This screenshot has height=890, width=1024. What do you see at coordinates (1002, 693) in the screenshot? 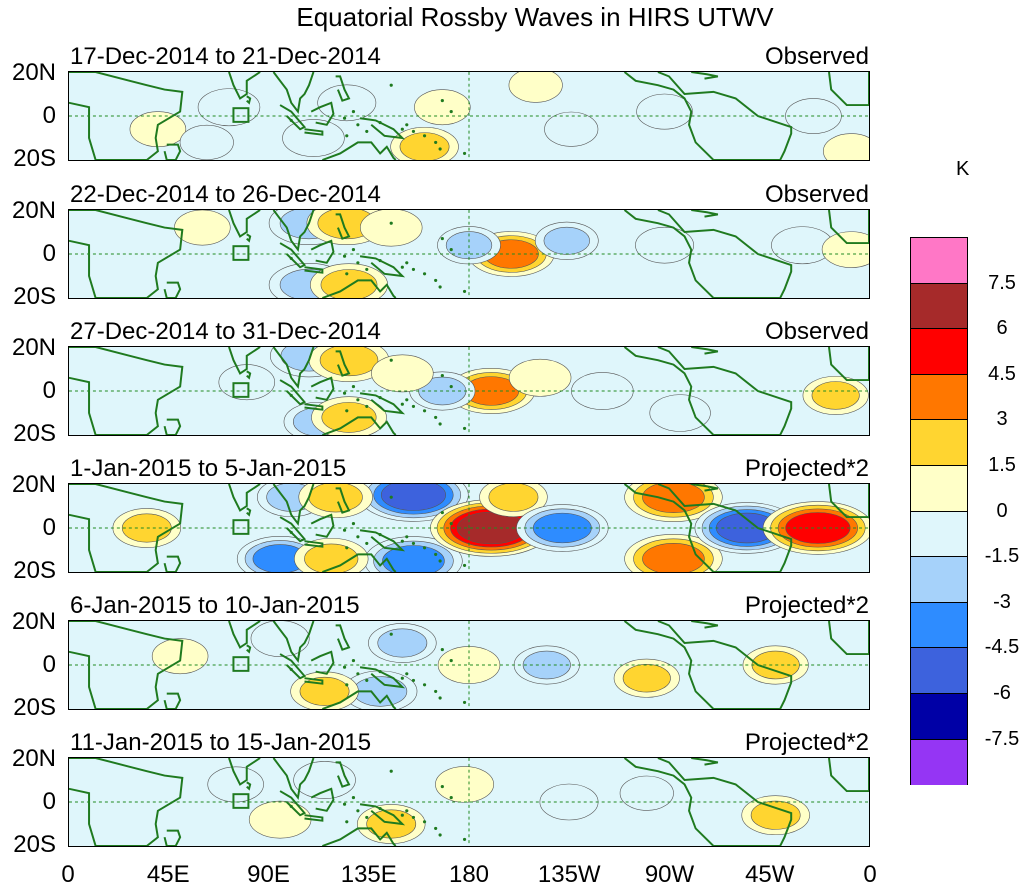
I see `colorbar-label: -6` at bounding box center [1002, 693].